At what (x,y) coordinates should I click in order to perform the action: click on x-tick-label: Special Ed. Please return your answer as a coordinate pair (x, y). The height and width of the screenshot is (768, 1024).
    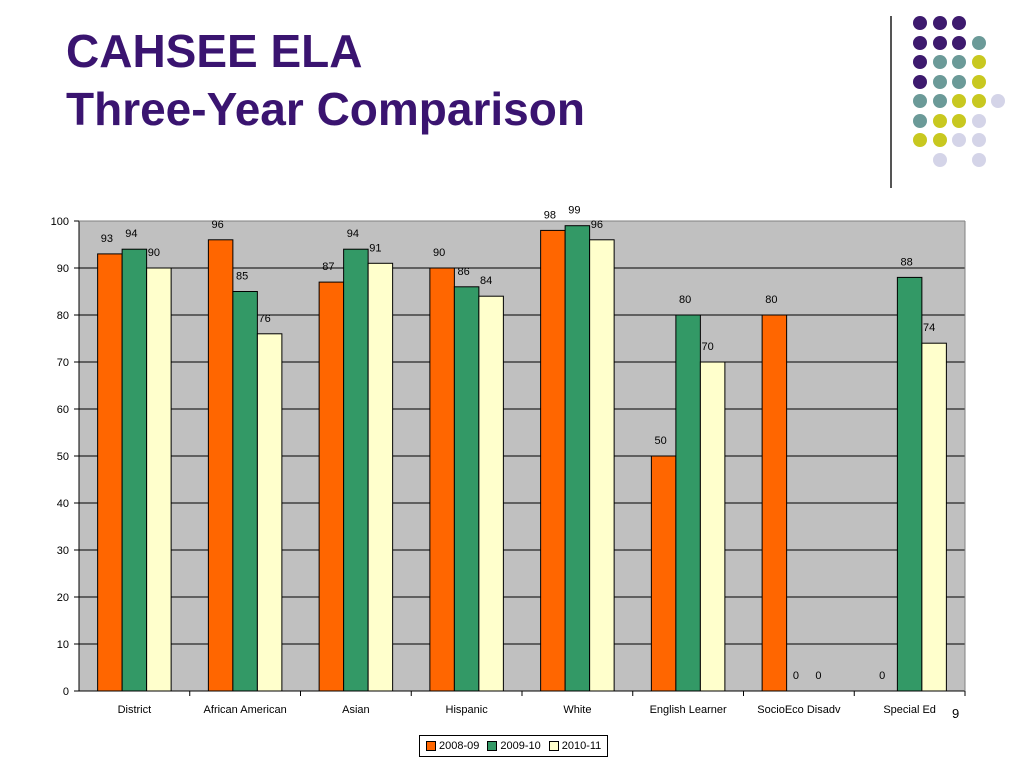
    Looking at the image, I should click on (909, 710).